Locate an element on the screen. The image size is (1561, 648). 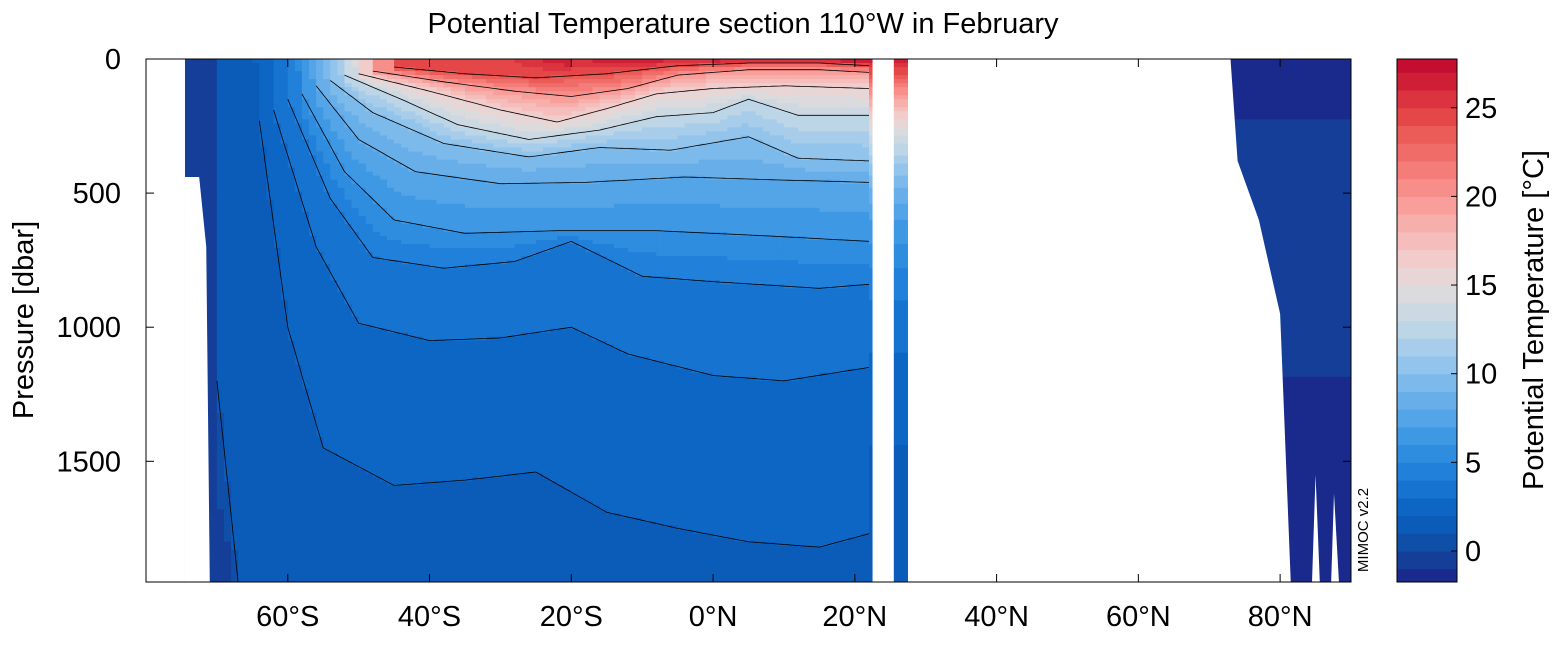
y-axis-label: Pressure [dbar] is located at coordinates (24, 320).